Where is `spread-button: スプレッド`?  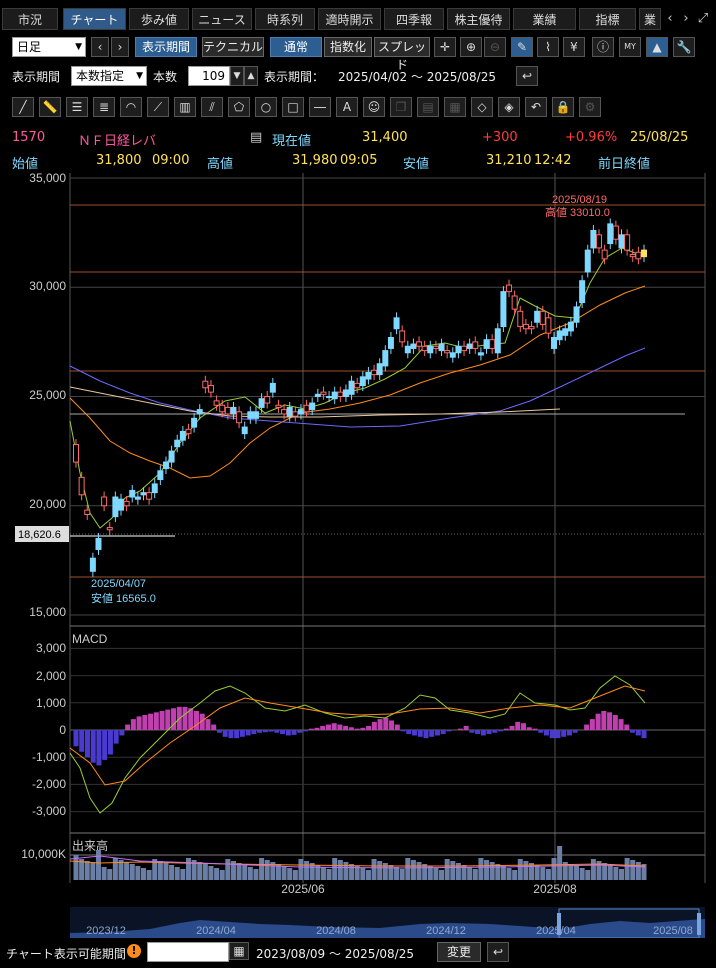
spread-button: スプレッド is located at coordinates (402, 54).